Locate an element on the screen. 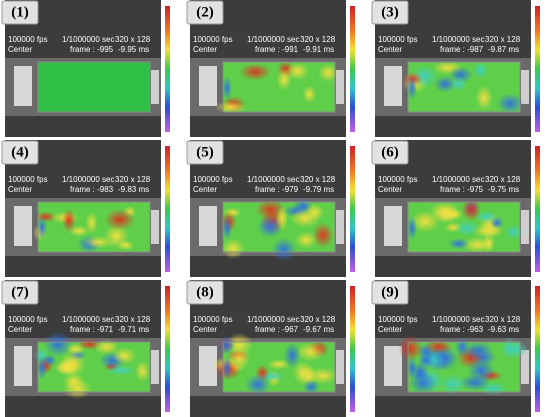 Image resolution: width=550 pixels, height=417 pixels. panel-label: (1) is located at coordinates (20, 12).